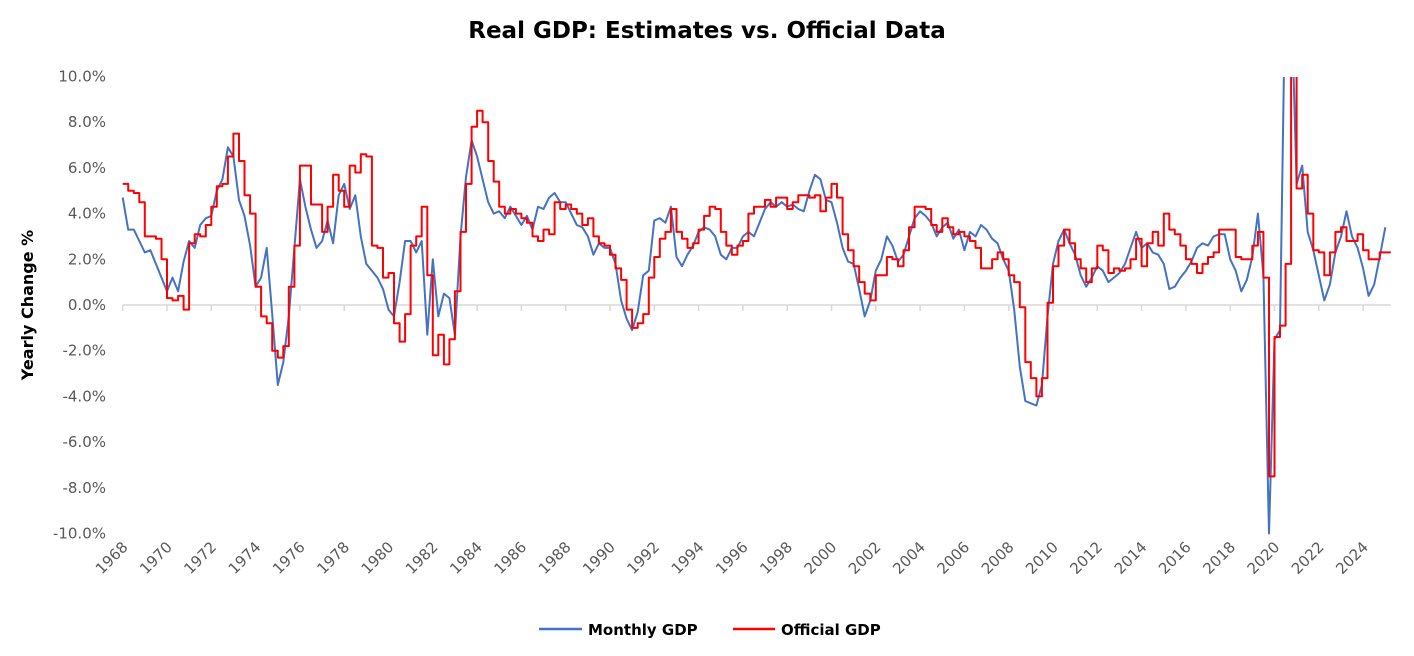  What do you see at coordinates (909, 558) in the screenshot?
I see `x-tick-label: 2004` at bounding box center [909, 558].